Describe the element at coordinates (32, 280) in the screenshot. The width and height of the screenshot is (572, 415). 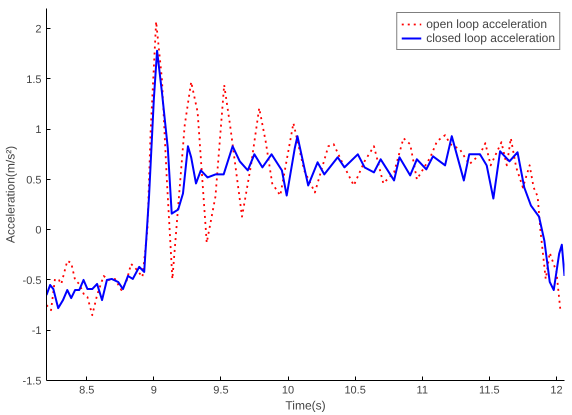
I see `y-tick-label: -0.5` at that location.